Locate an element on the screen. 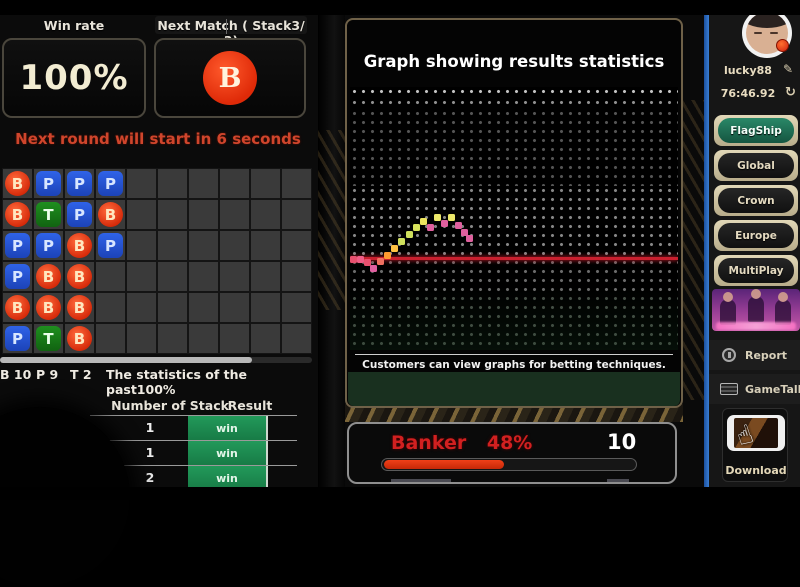 This screenshot has height=587, width=800. sidebar-button-global: Global is located at coordinates (756, 165).